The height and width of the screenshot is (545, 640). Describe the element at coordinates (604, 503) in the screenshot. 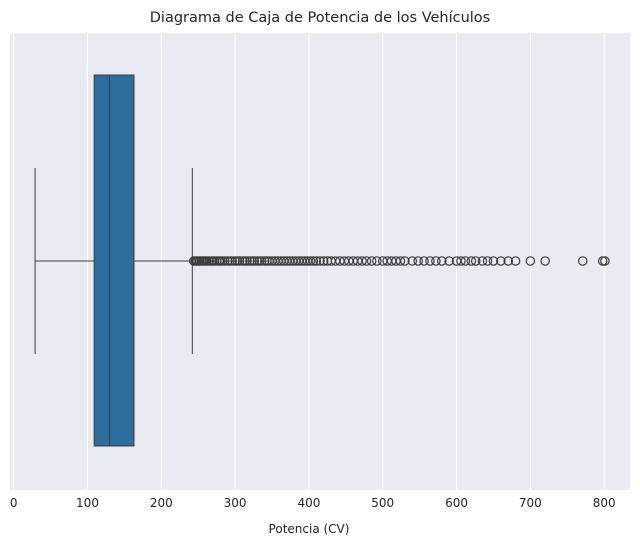

I see `x-tick-label: 800` at that location.